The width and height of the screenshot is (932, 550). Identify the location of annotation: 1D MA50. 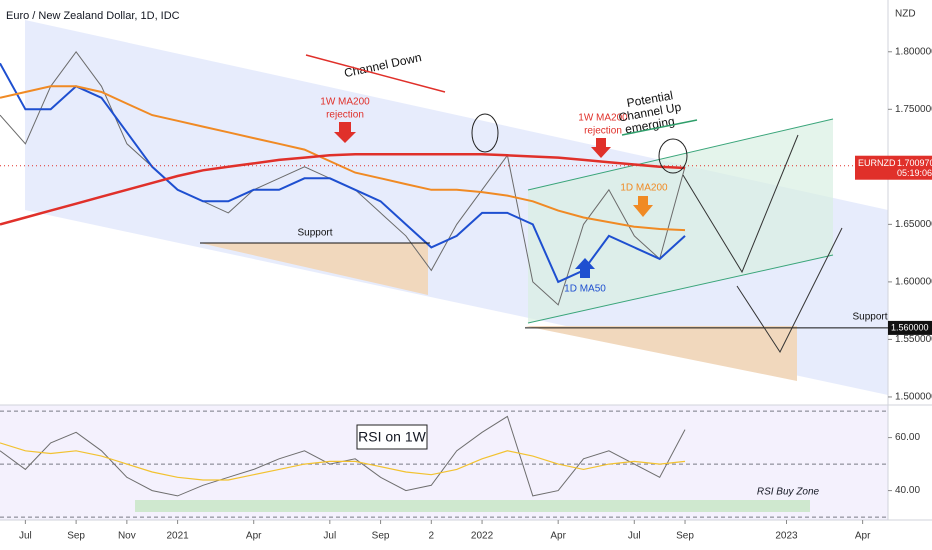
(585, 289).